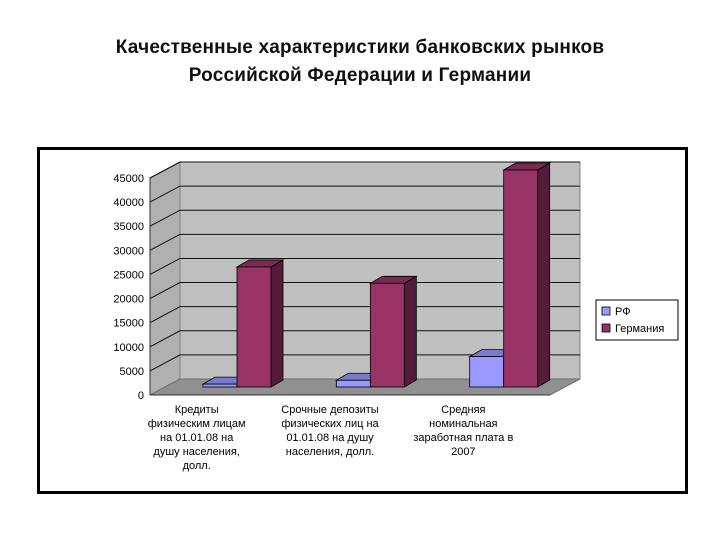 The height and width of the screenshot is (540, 720). What do you see at coordinates (128, 300) in the screenshot?
I see `y-tick-label: 20000` at bounding box center [128, 300].